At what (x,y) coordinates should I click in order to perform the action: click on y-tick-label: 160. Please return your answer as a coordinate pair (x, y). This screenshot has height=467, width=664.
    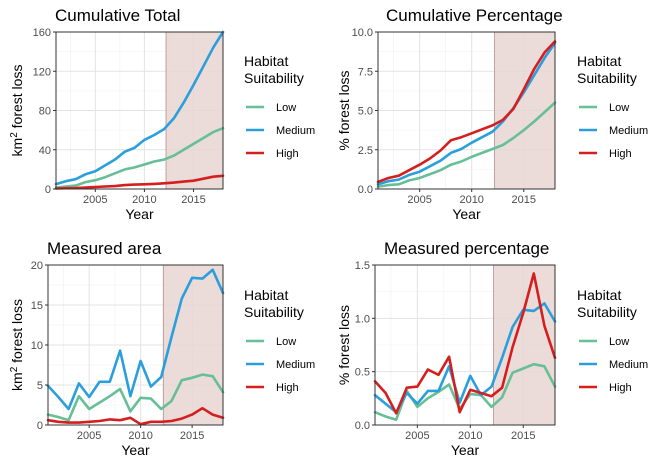
    Looking at the image, I should click on (42, 33).